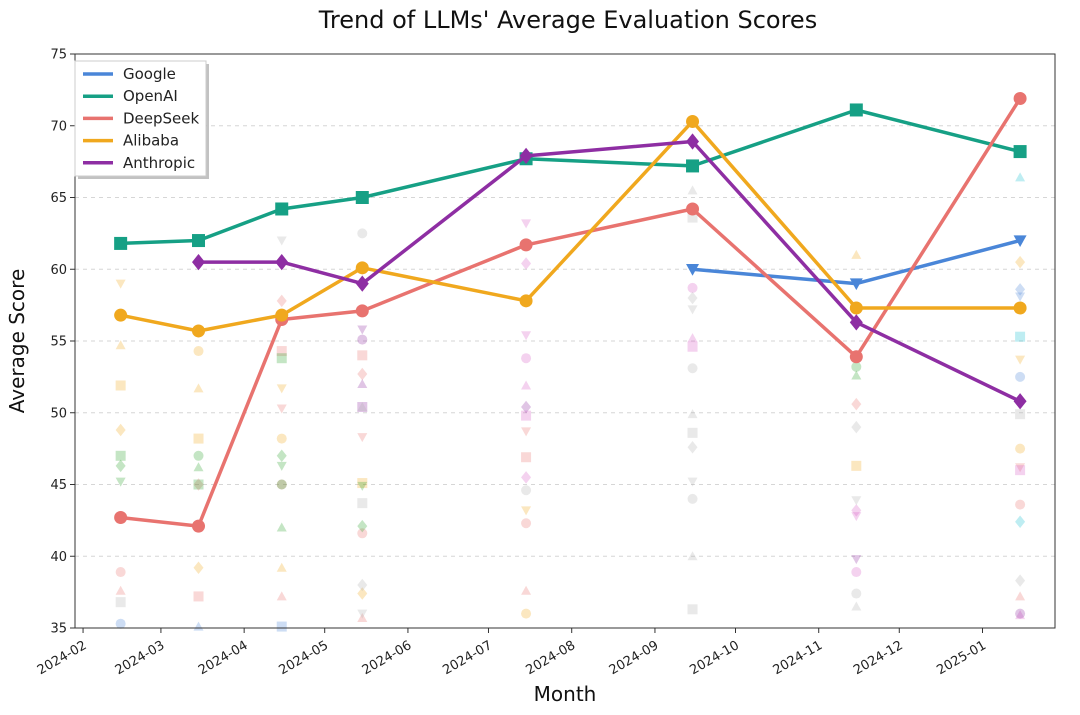 The image size is (1080, 715). I want to click on legend-label: Alibaba, so click(151, 141).